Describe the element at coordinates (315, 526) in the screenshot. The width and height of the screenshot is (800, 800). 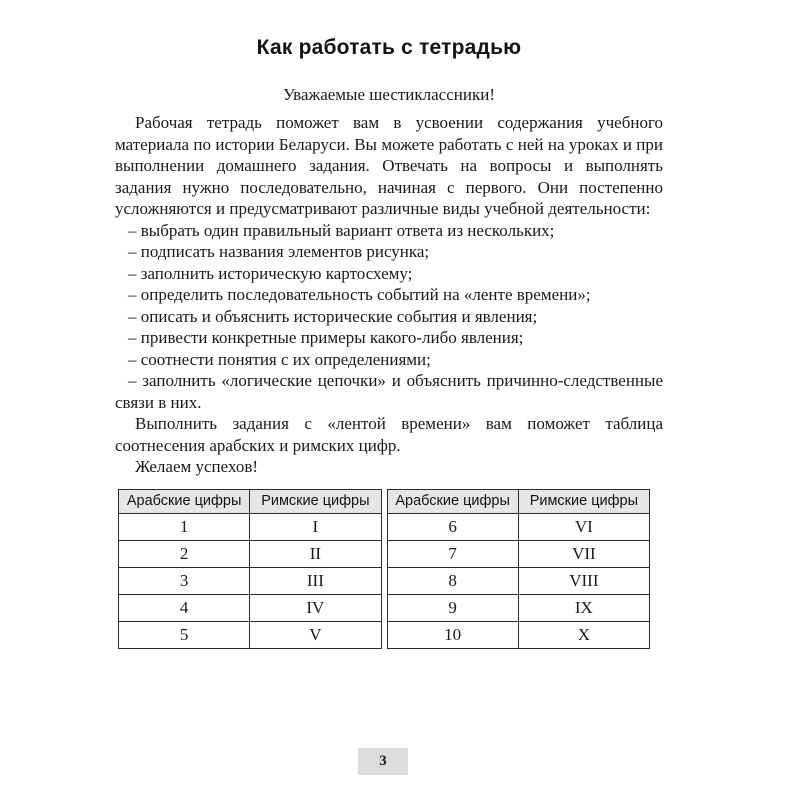
I see `roman-cell: I` at that location.